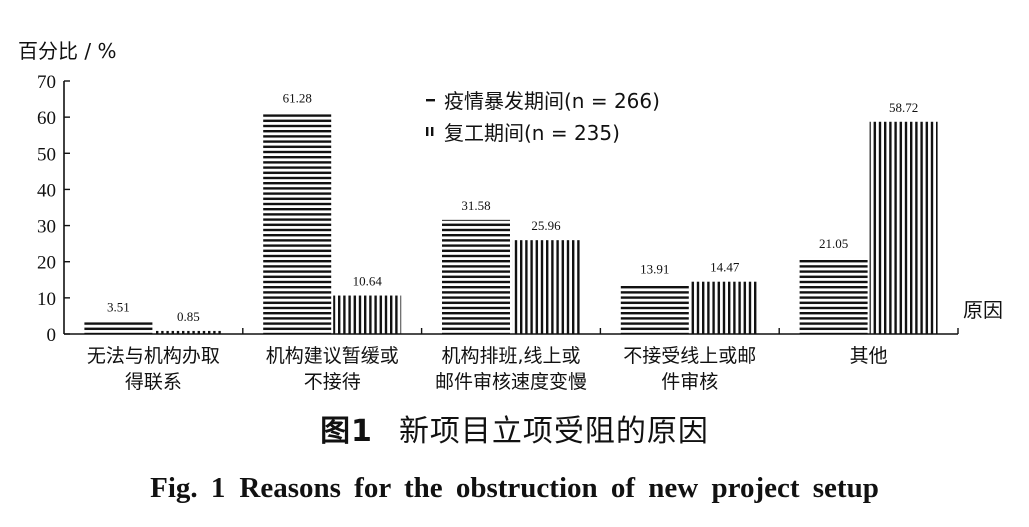  I want to click on data-label: 21.05, so click(833, 243).